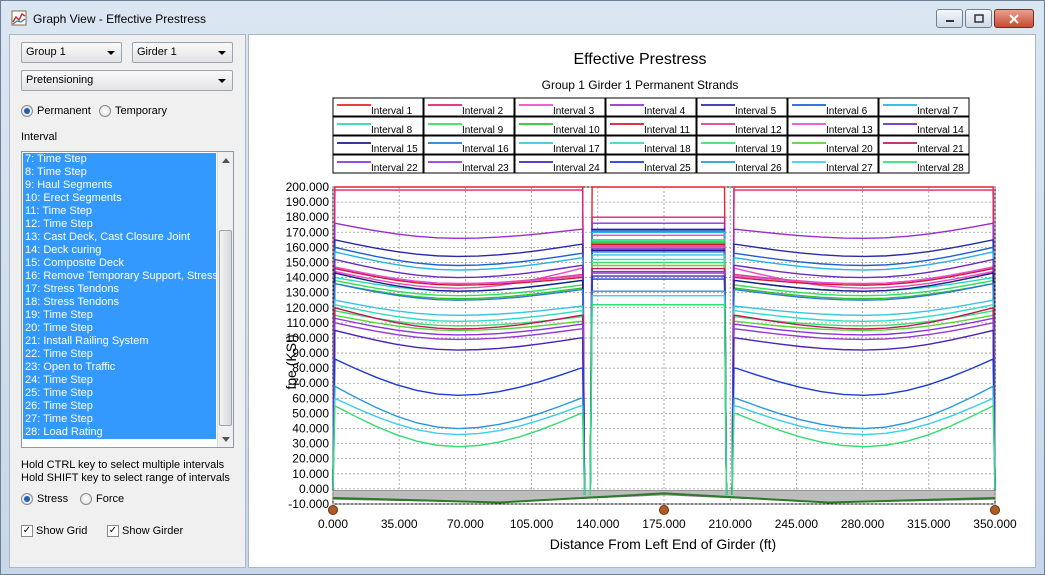  Describe the element at coordinates (576, 130) in the screenshot. I see `legend-label: Interval 10` at that location.